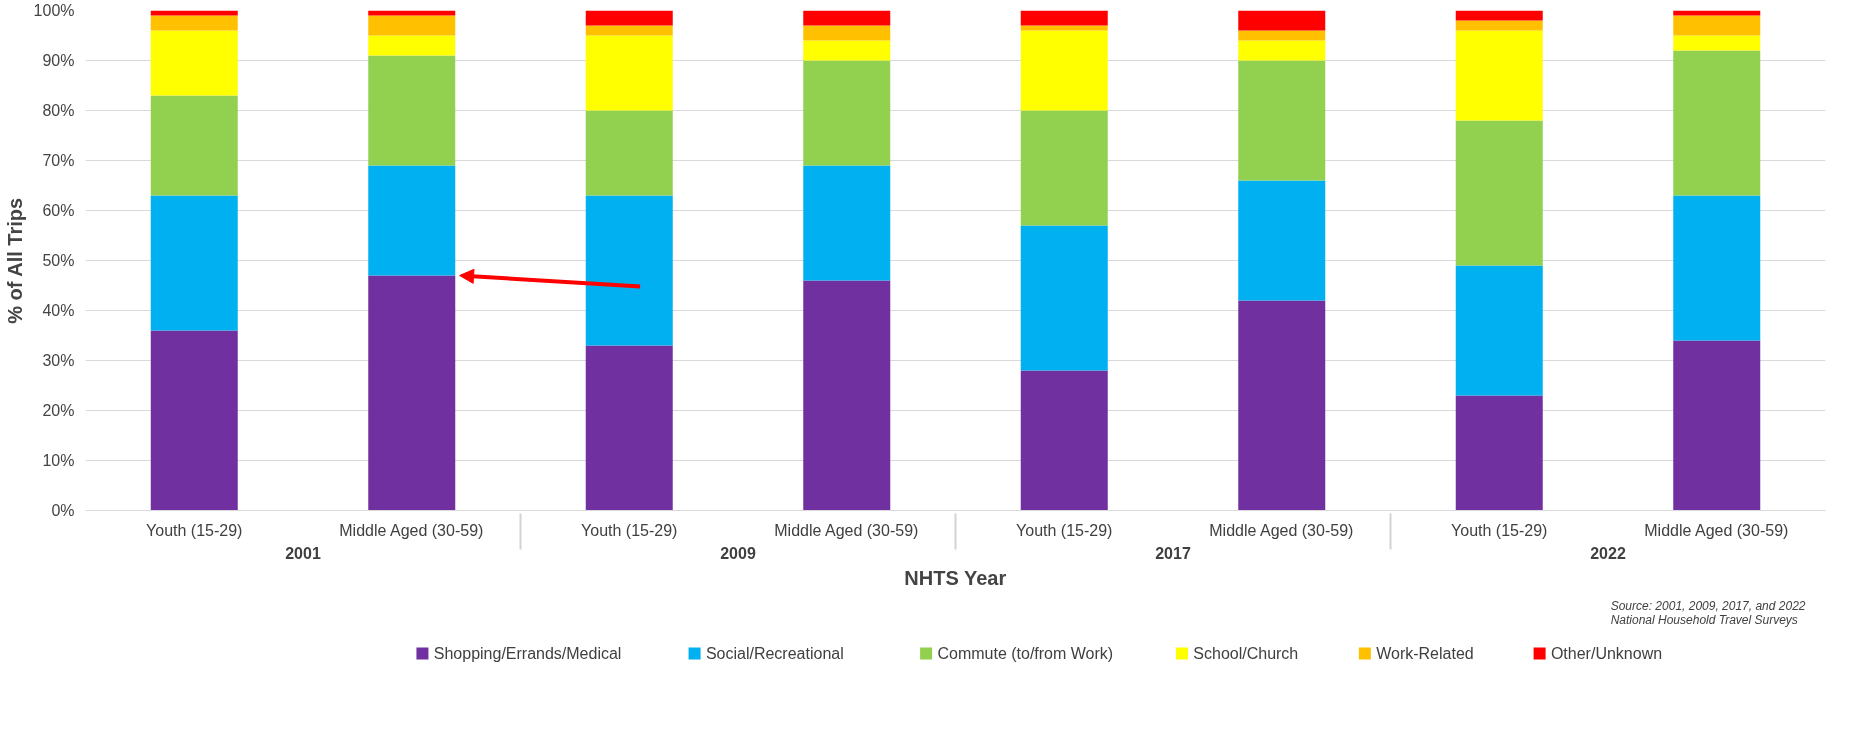 The height and width of the screenshot is (737, 1875). Describe the element at coordinates (58, 260) in the screenshot. I see `y-tick-label: 50%` at that location.